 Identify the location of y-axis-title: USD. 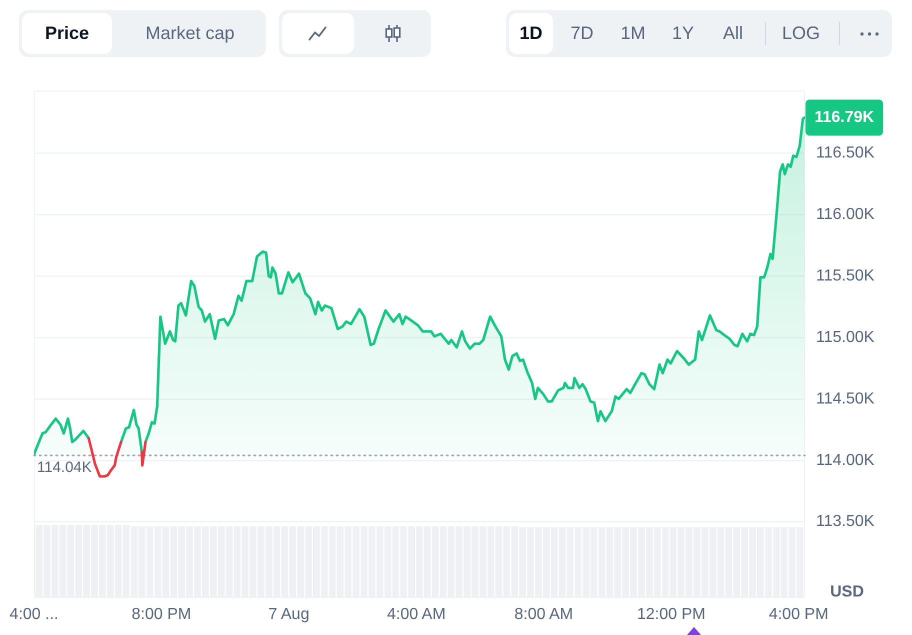
(847, 591).